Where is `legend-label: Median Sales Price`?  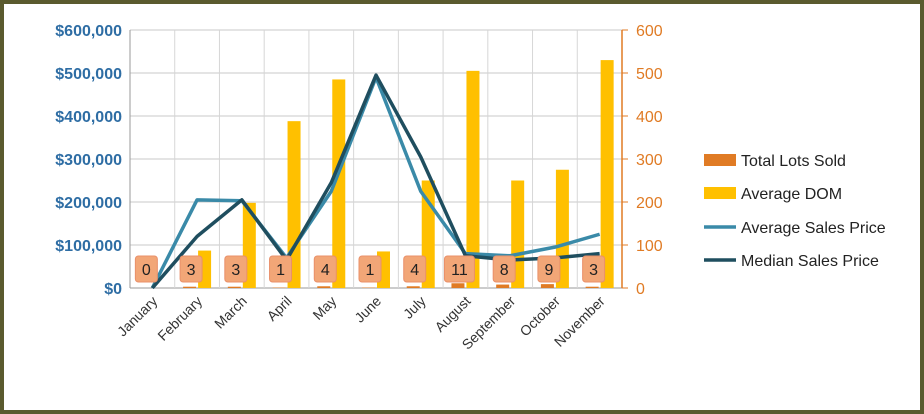
legend-label: Median Sales Price is located at coordinates (810, 261).